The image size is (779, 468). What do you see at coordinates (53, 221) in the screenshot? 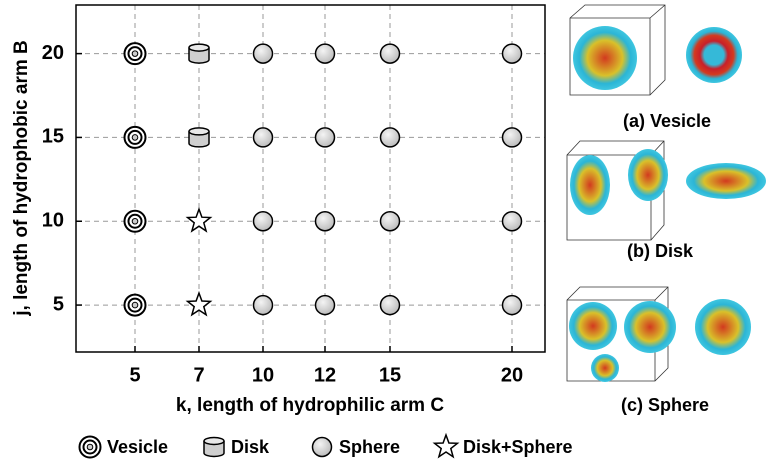
I see `y-tick-label: 10` at bounding box center [53, 221].